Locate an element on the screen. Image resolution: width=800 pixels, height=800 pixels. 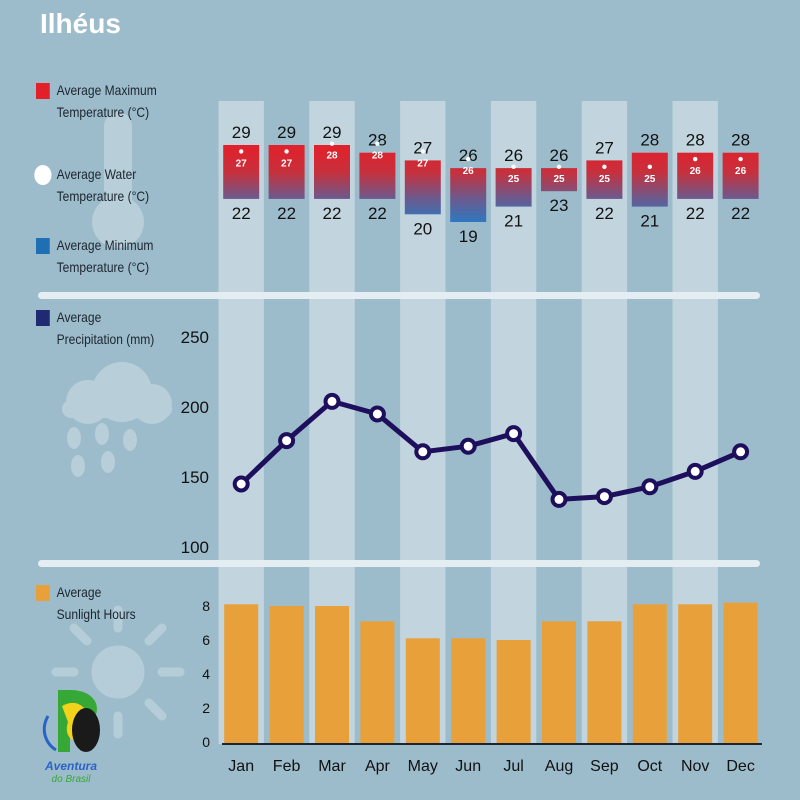
precipitation-y-axis: 100 150 200 250 is located at coordinates (195, 442).